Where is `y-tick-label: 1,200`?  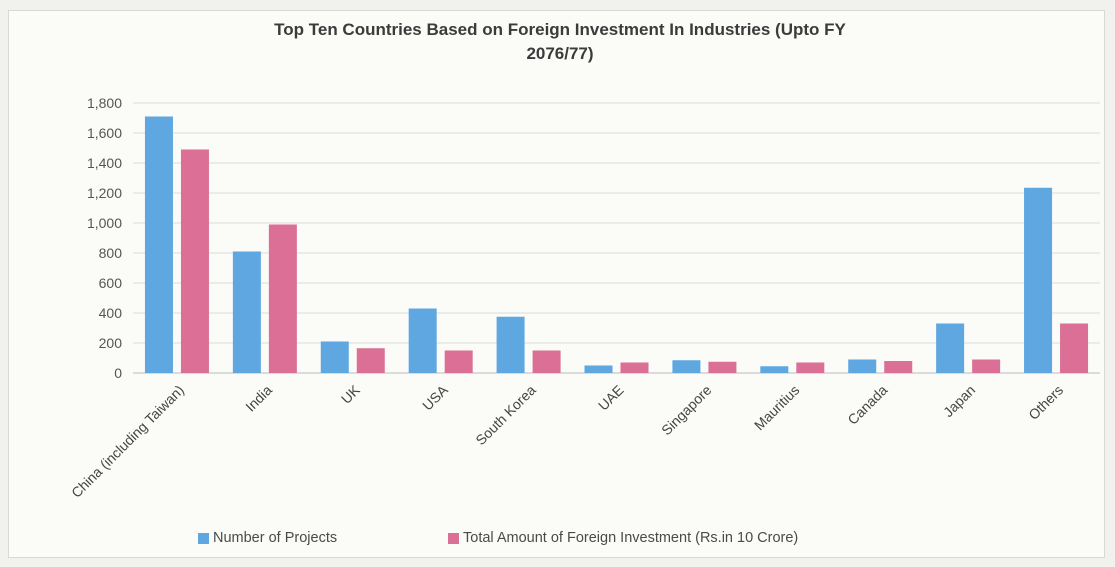 y-tick-label: 1,200 is located at coordinates (104, 193).